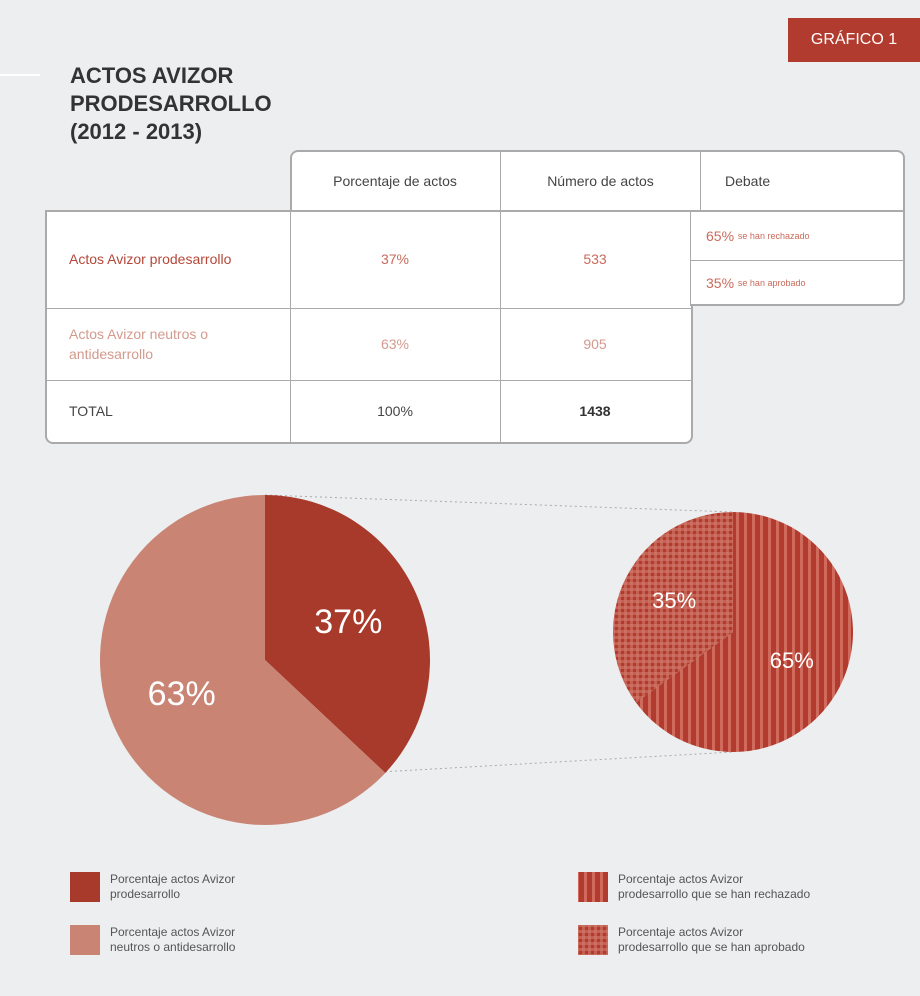 Image resolution: width=920 pixels, height=996 pixels. What do you see at coordinates (773, 236) in the screenshot?
I see `debate-text: se han rechazado` at bounding box center [773, 236].